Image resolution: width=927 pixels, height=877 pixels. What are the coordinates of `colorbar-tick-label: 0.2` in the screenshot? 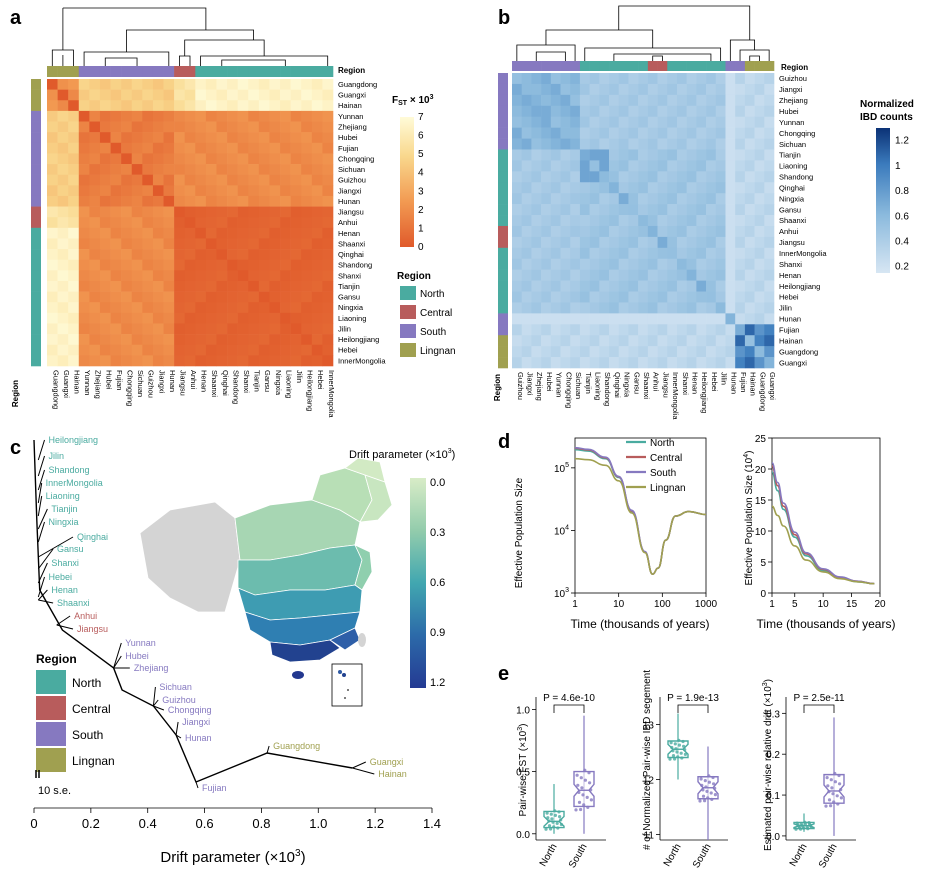 It's located at (902, 267).